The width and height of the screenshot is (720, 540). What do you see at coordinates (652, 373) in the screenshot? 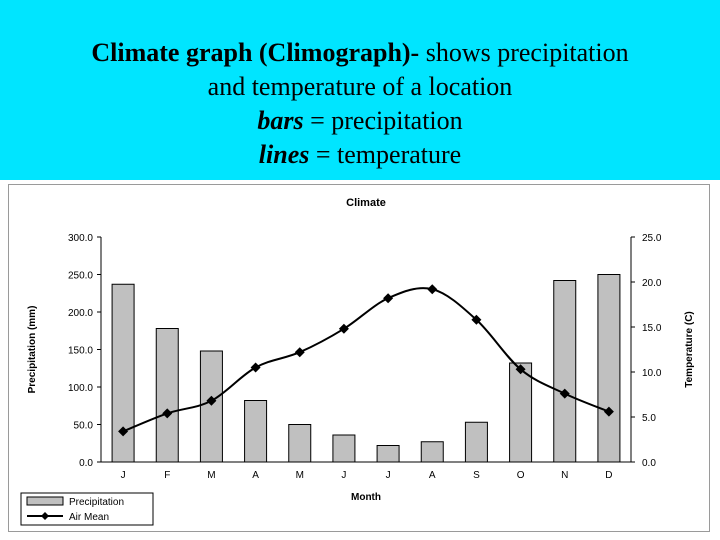
I see `right-tick-label: 10.0` at bounding box center [652, 373].